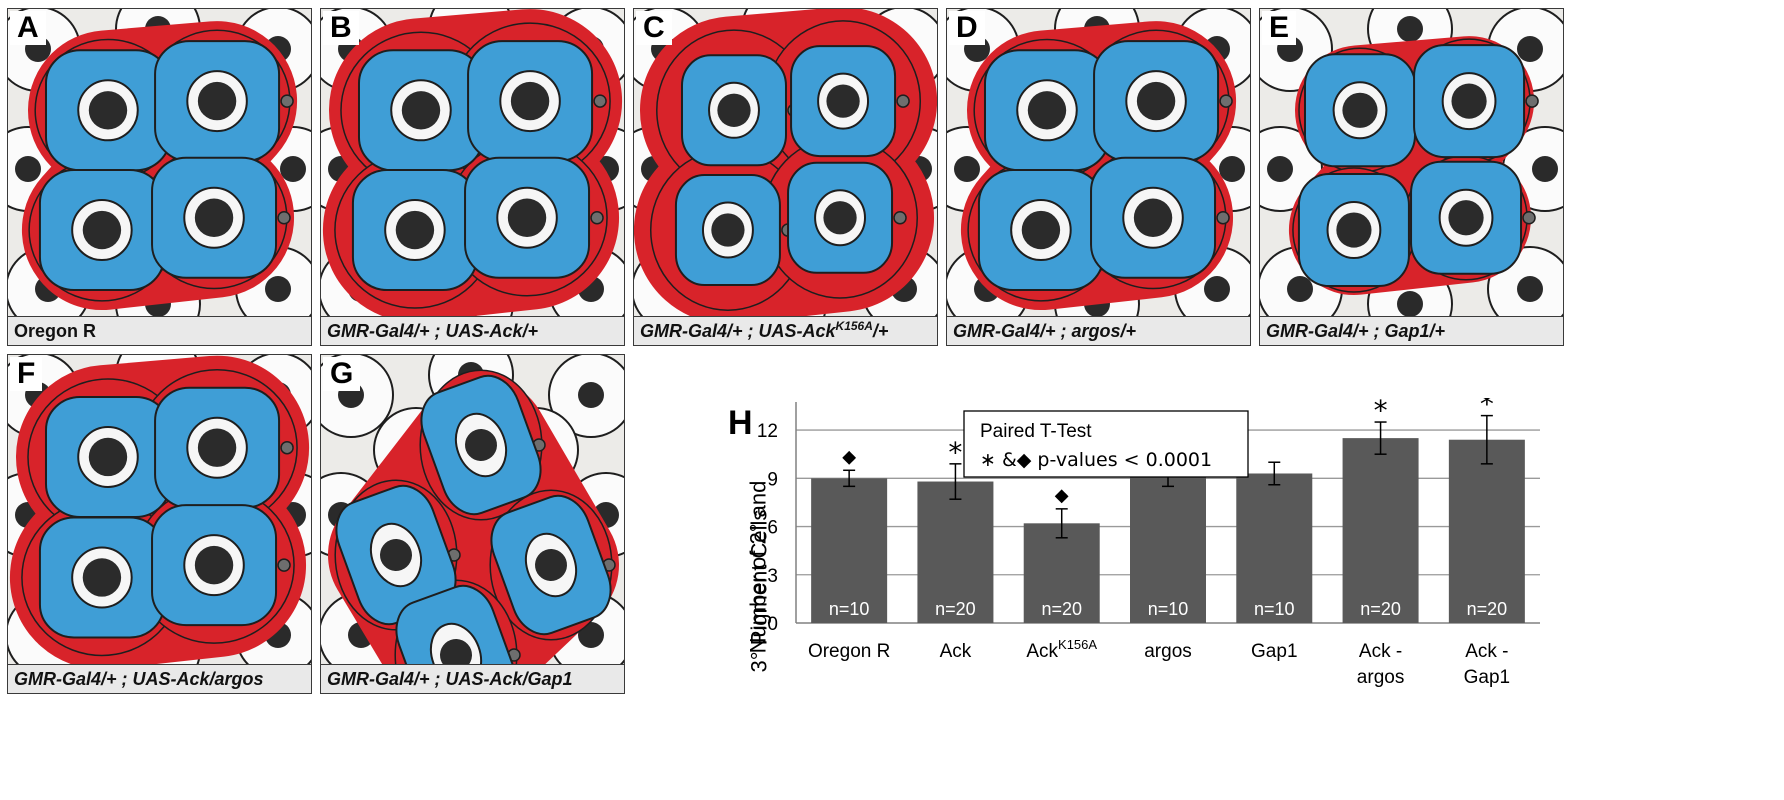  What do you see at coordinates (1411, 162) in the screenshot?
I see `micrograph-e` at bounding box center [1411, 162].